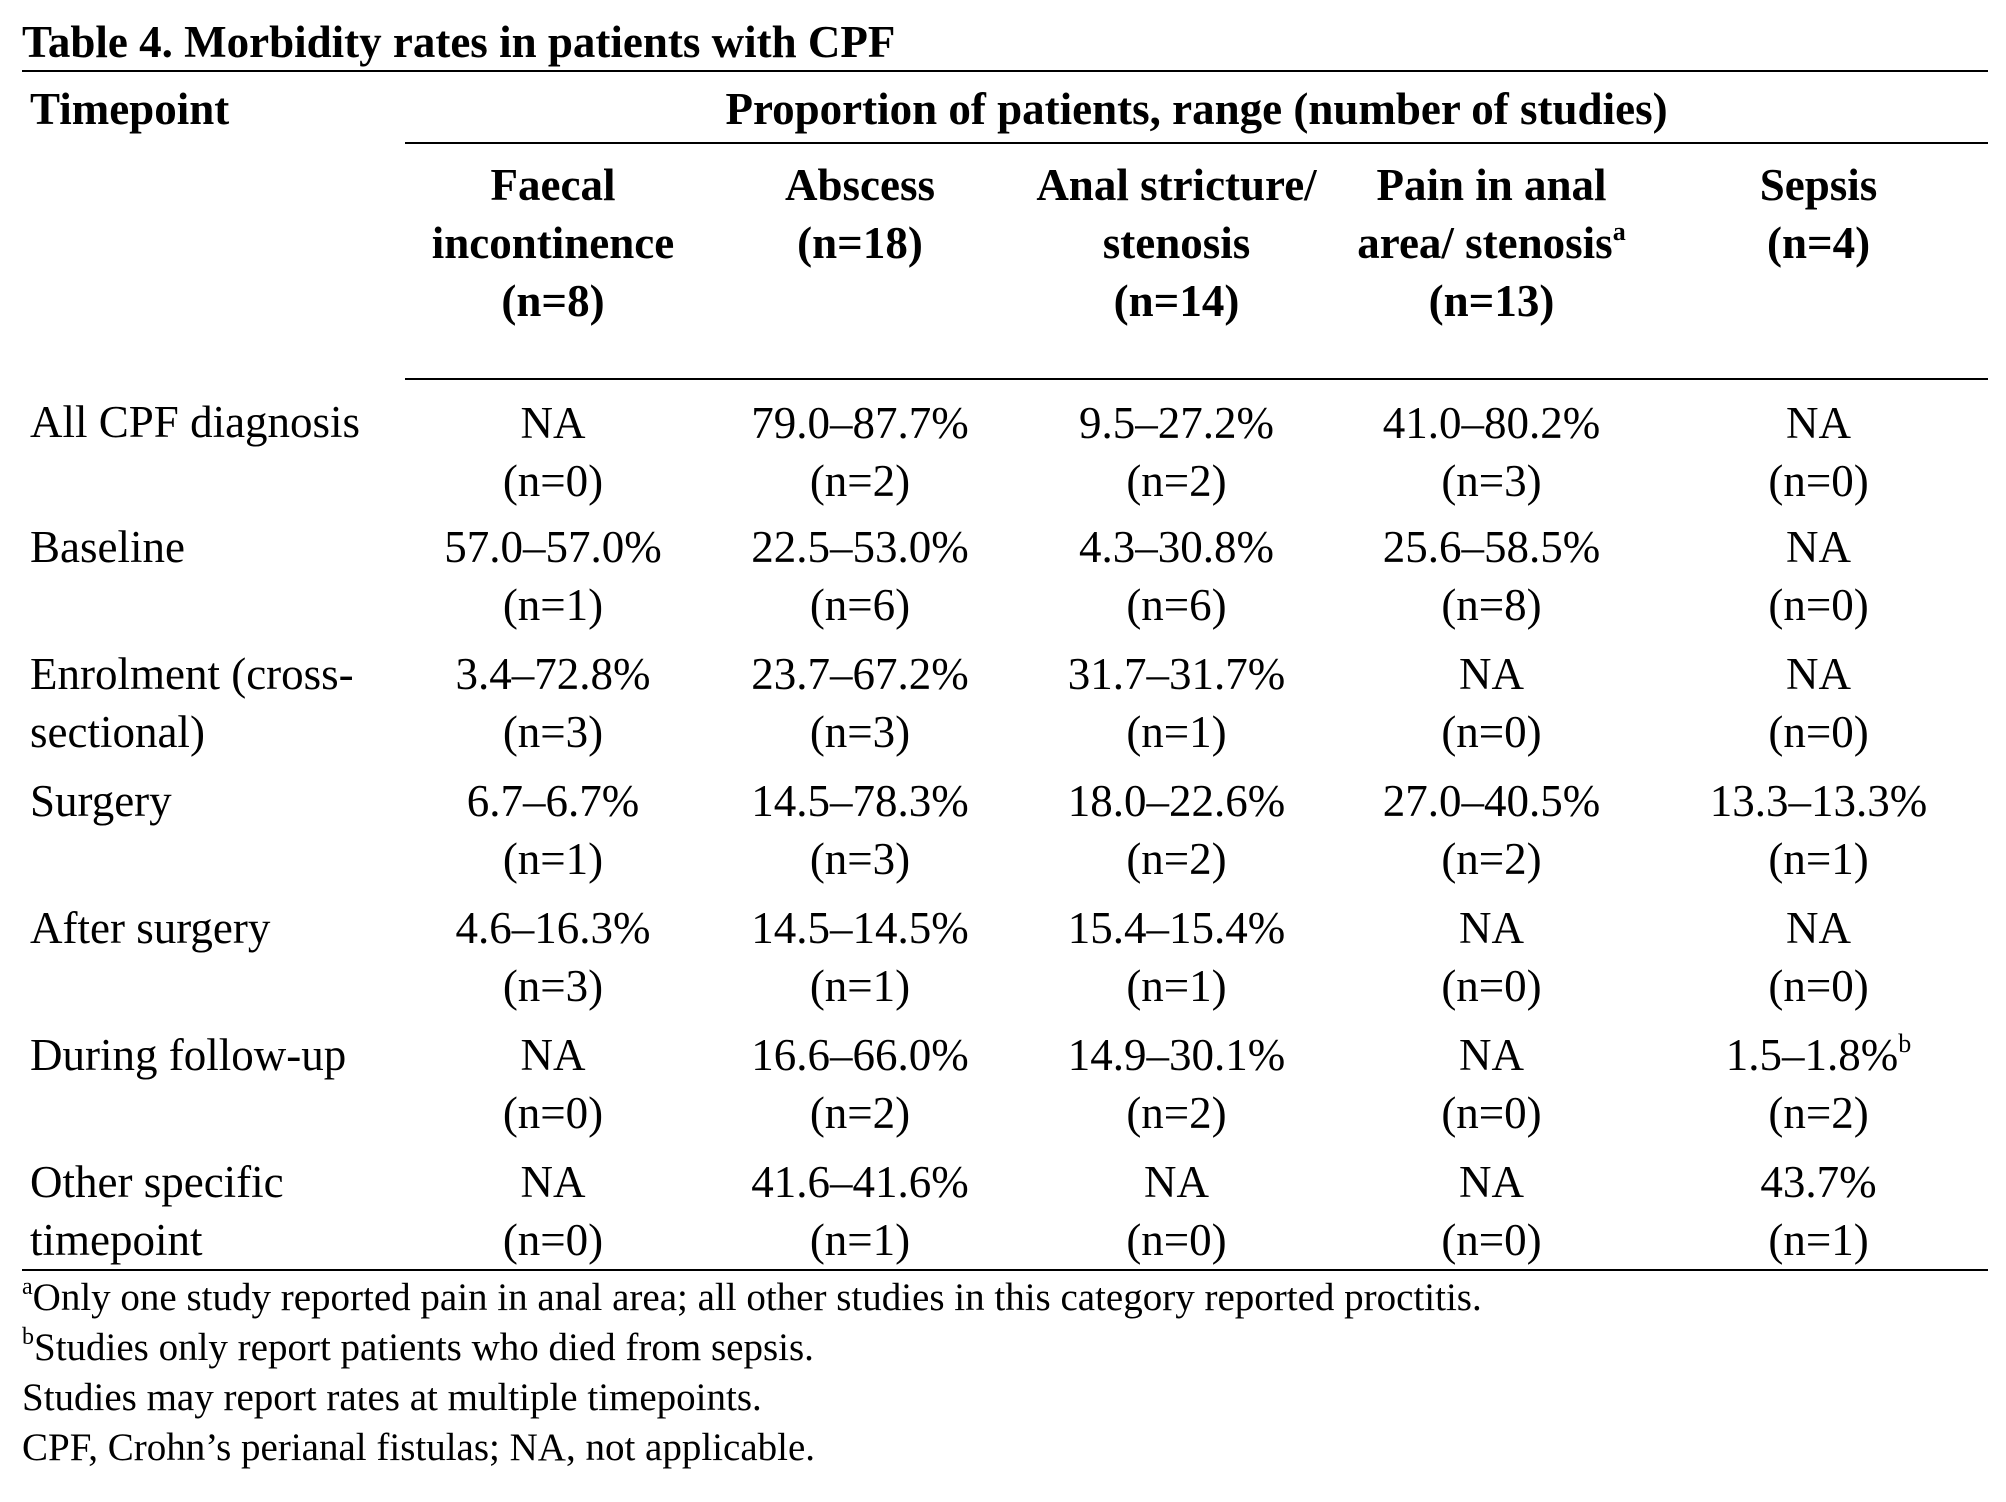 The width and height of the screenshot is (2006, 1502). I want to click on table-cell: 43.7% (n=1), so click(1818, 1207).